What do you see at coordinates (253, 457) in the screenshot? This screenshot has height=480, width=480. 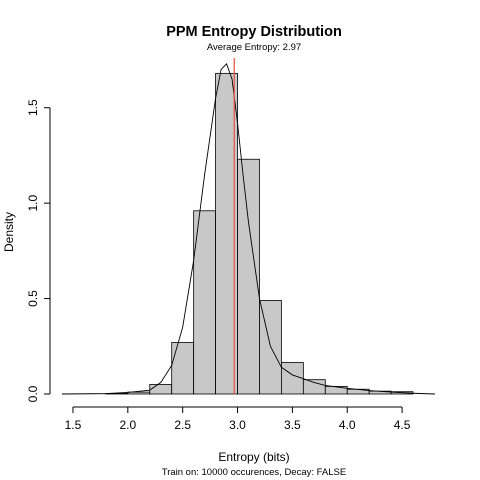 I see `x-axis-label: Entropy (bits)` at bounding box center [253, 457].